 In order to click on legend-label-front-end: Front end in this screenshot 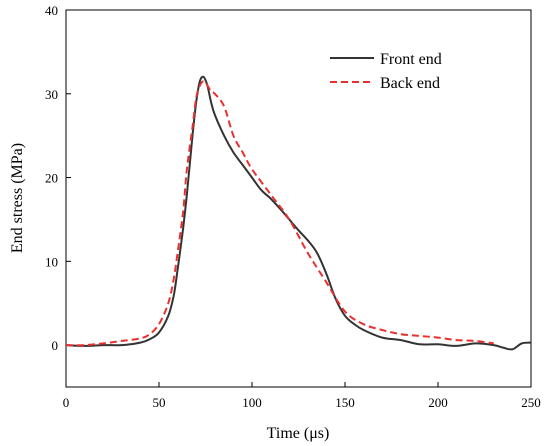, I will do `click(411, 59)`.